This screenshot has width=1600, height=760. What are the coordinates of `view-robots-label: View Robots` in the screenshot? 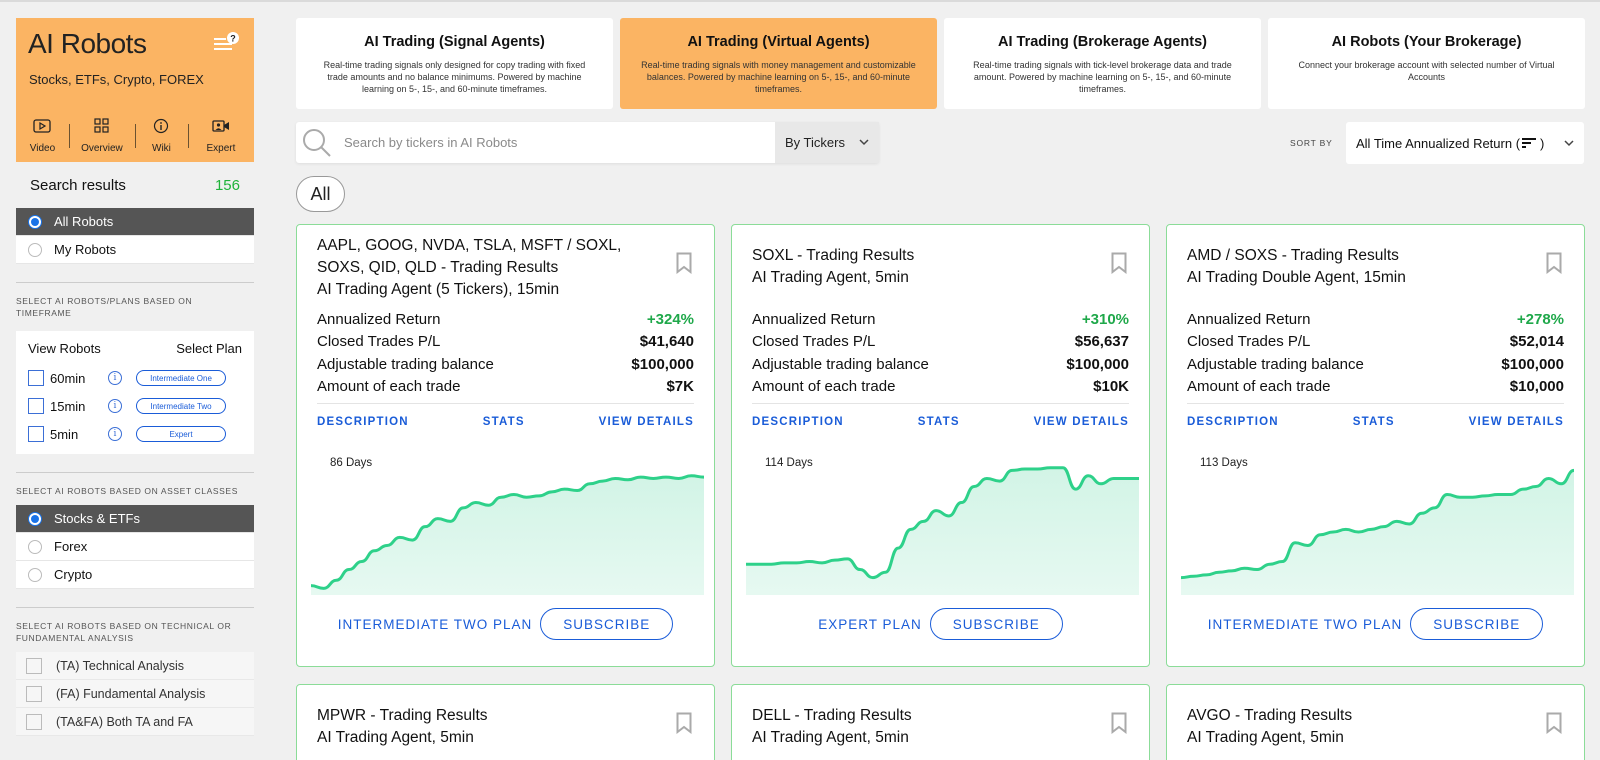 It's located at (64, 348).